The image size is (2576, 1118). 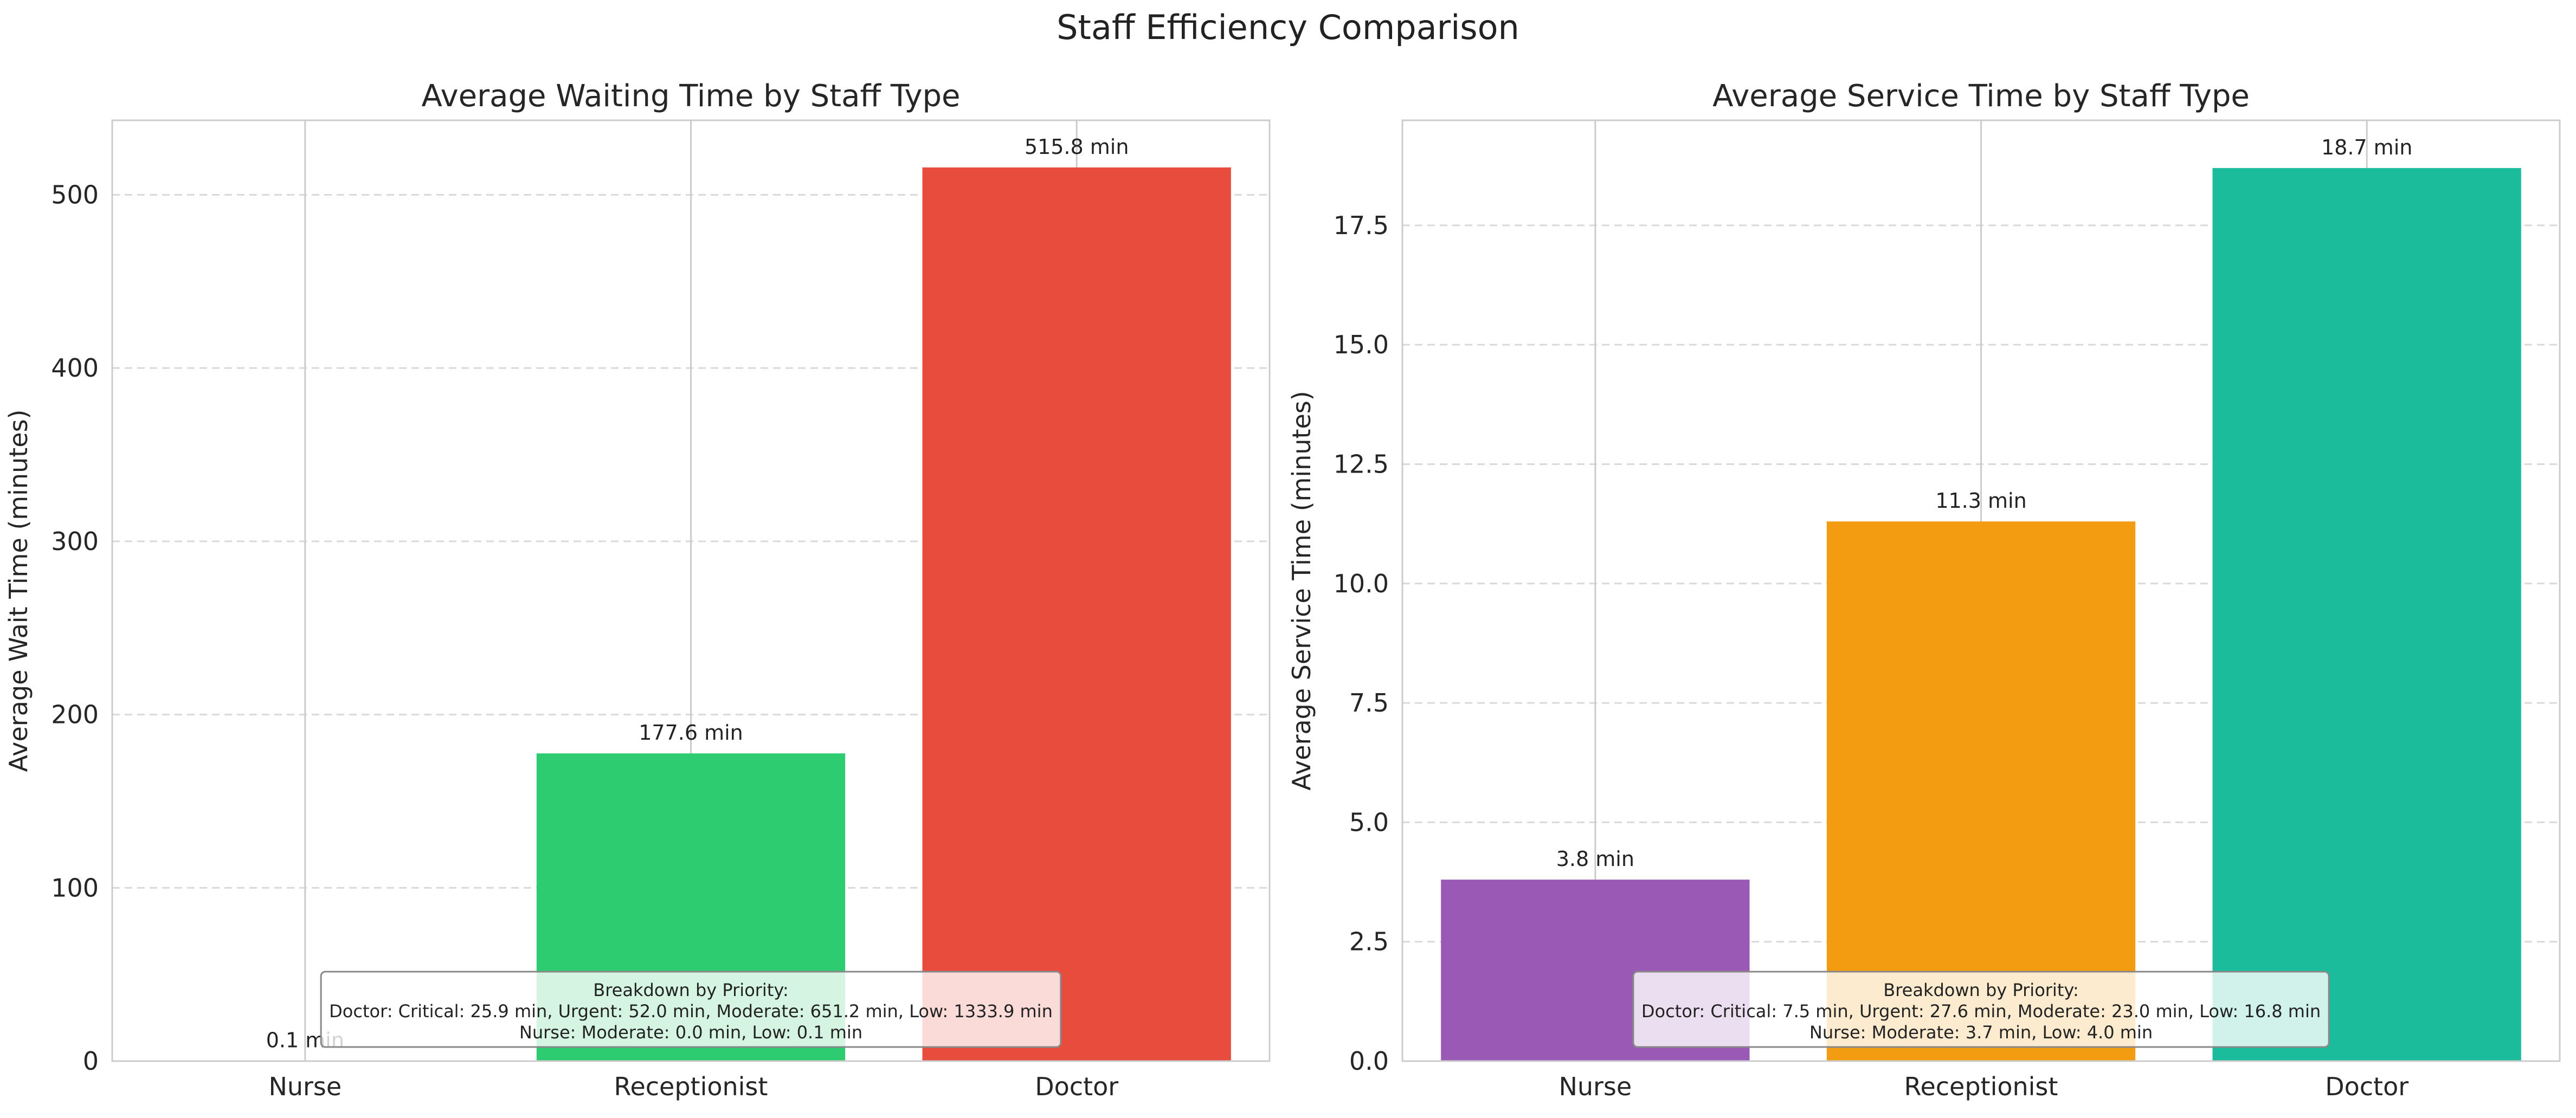 What do you see at coordinates (1076, 614) in the screenshot?
I see `wait-bar-doctor` at bounding box center [1076, 614].